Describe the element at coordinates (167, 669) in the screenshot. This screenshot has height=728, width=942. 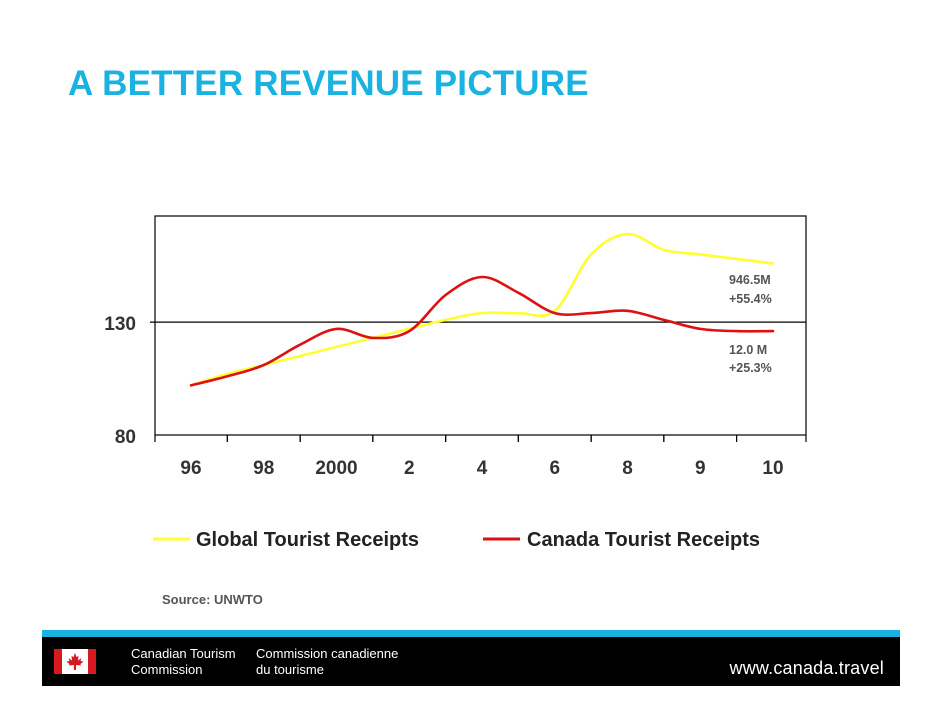
I see `org-name-english-line2: Commission` at that location.